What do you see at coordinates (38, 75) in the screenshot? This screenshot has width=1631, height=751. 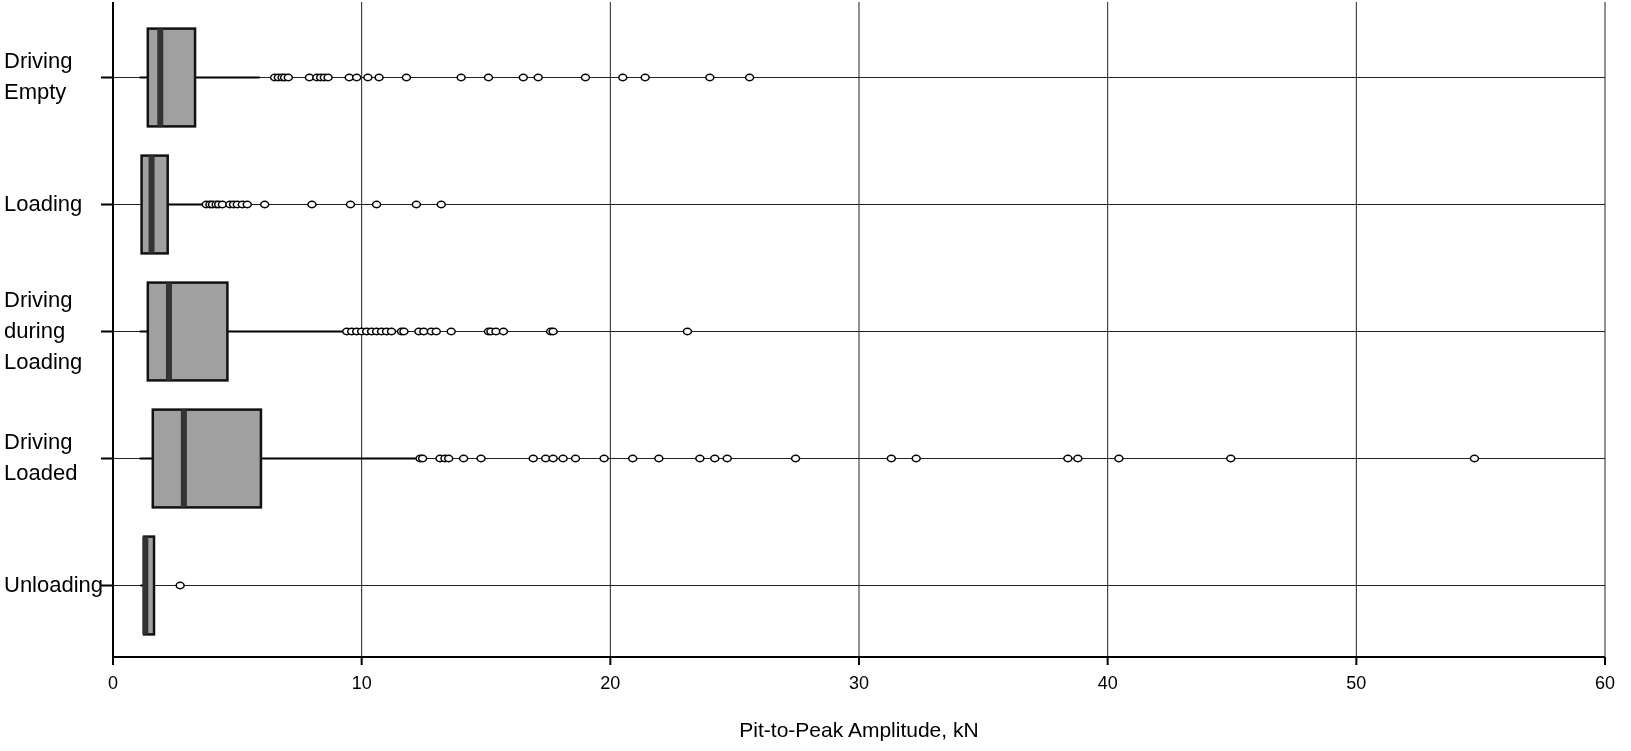 I see `y-tick-label: Driving Empty` at bounding box center [38, 75].